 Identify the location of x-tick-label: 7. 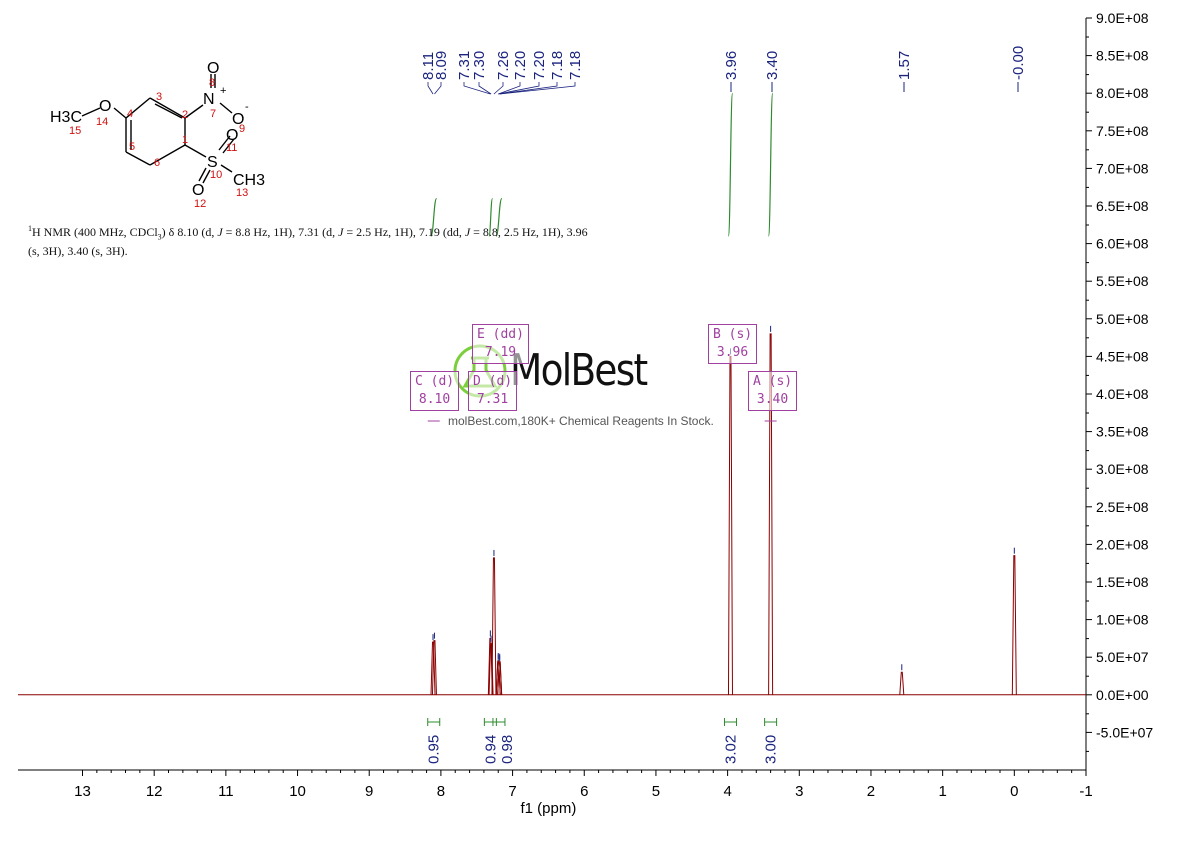
(512, 791).